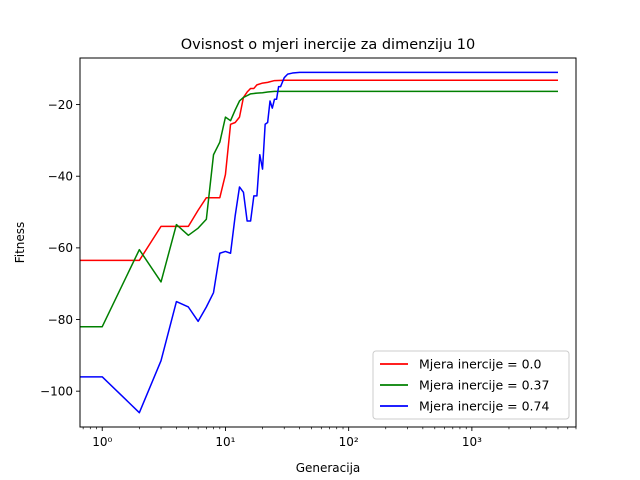 The height and width of the screenshot is (480, 640). I want to click on x-tick-label: 10¹, so click(225, 442).